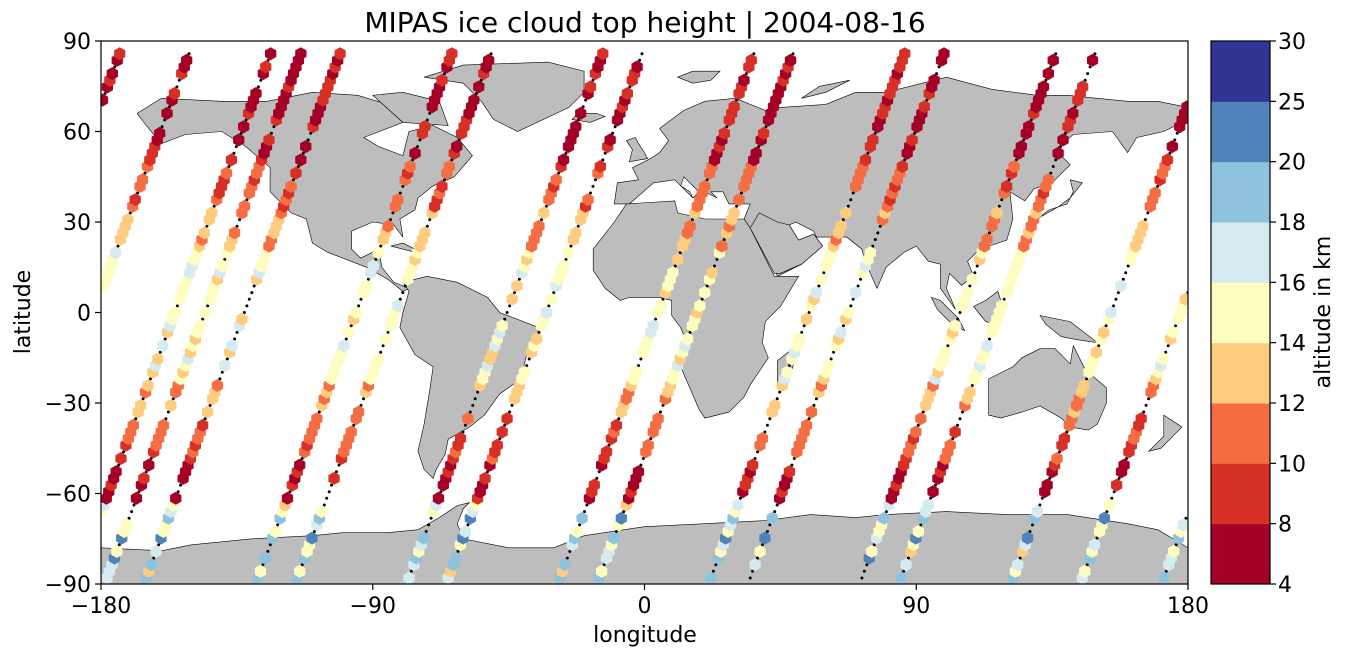 The width and height of the screenshot is (1345, 657). What do you see at coordinates (1292, 102) in the screenshot?
I see `colorbar-tick-label: 25` at bounding box center [1292, 102].